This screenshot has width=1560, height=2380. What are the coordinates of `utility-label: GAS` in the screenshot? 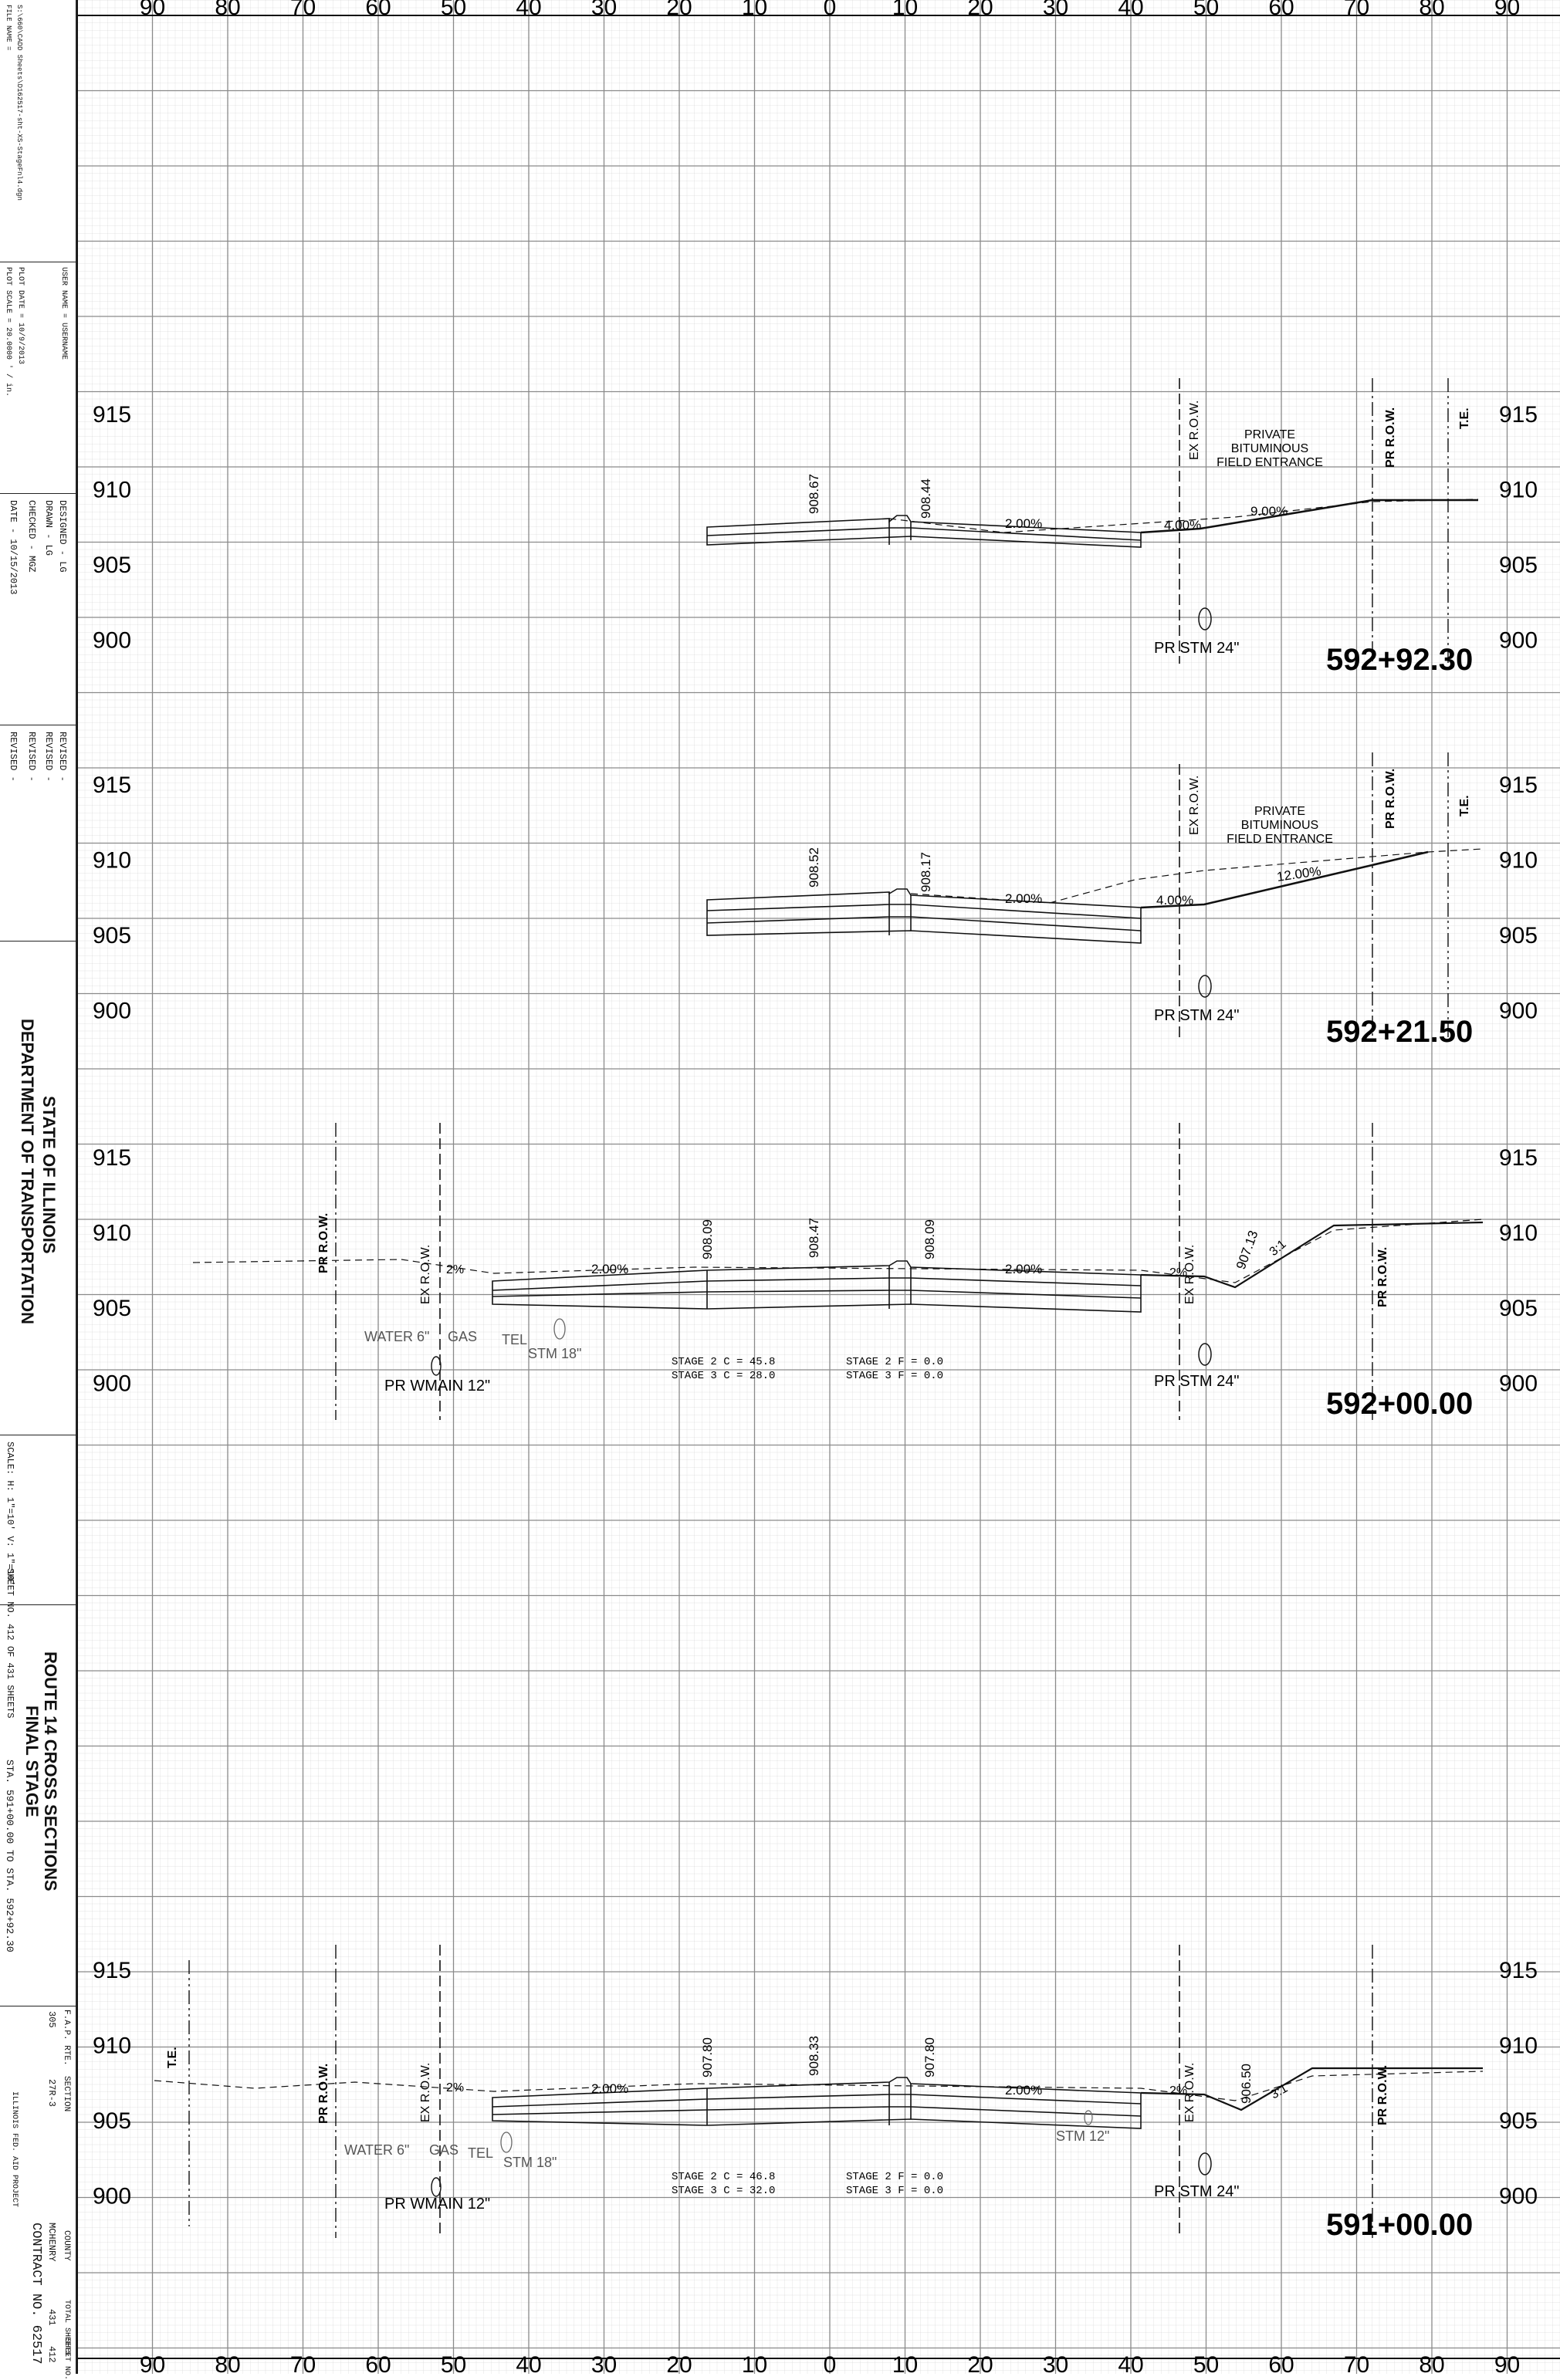 It's located at (463, 1336).